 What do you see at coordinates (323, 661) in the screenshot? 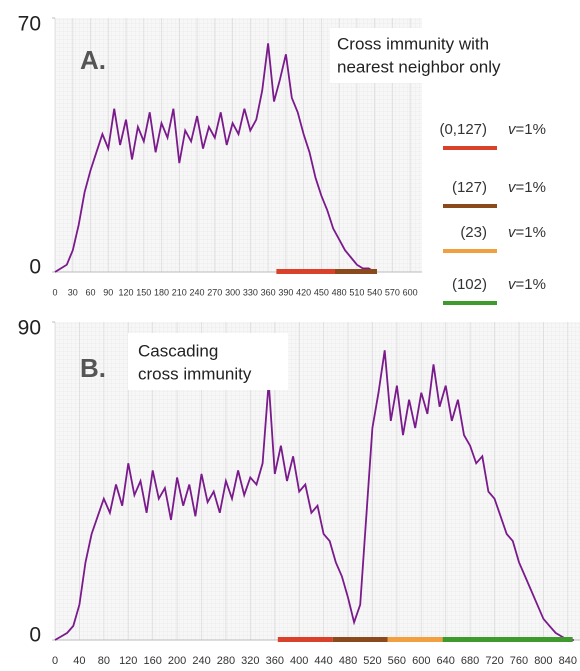
I see `x-tick-label: 440` at bounding box center [323, 661].